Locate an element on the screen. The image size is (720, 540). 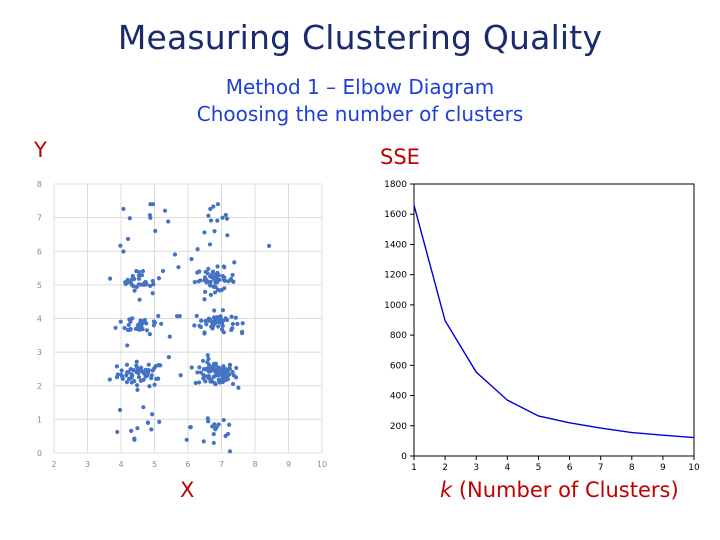
elbow-y-axis-label: SSE is located at coordinates (400, 157).